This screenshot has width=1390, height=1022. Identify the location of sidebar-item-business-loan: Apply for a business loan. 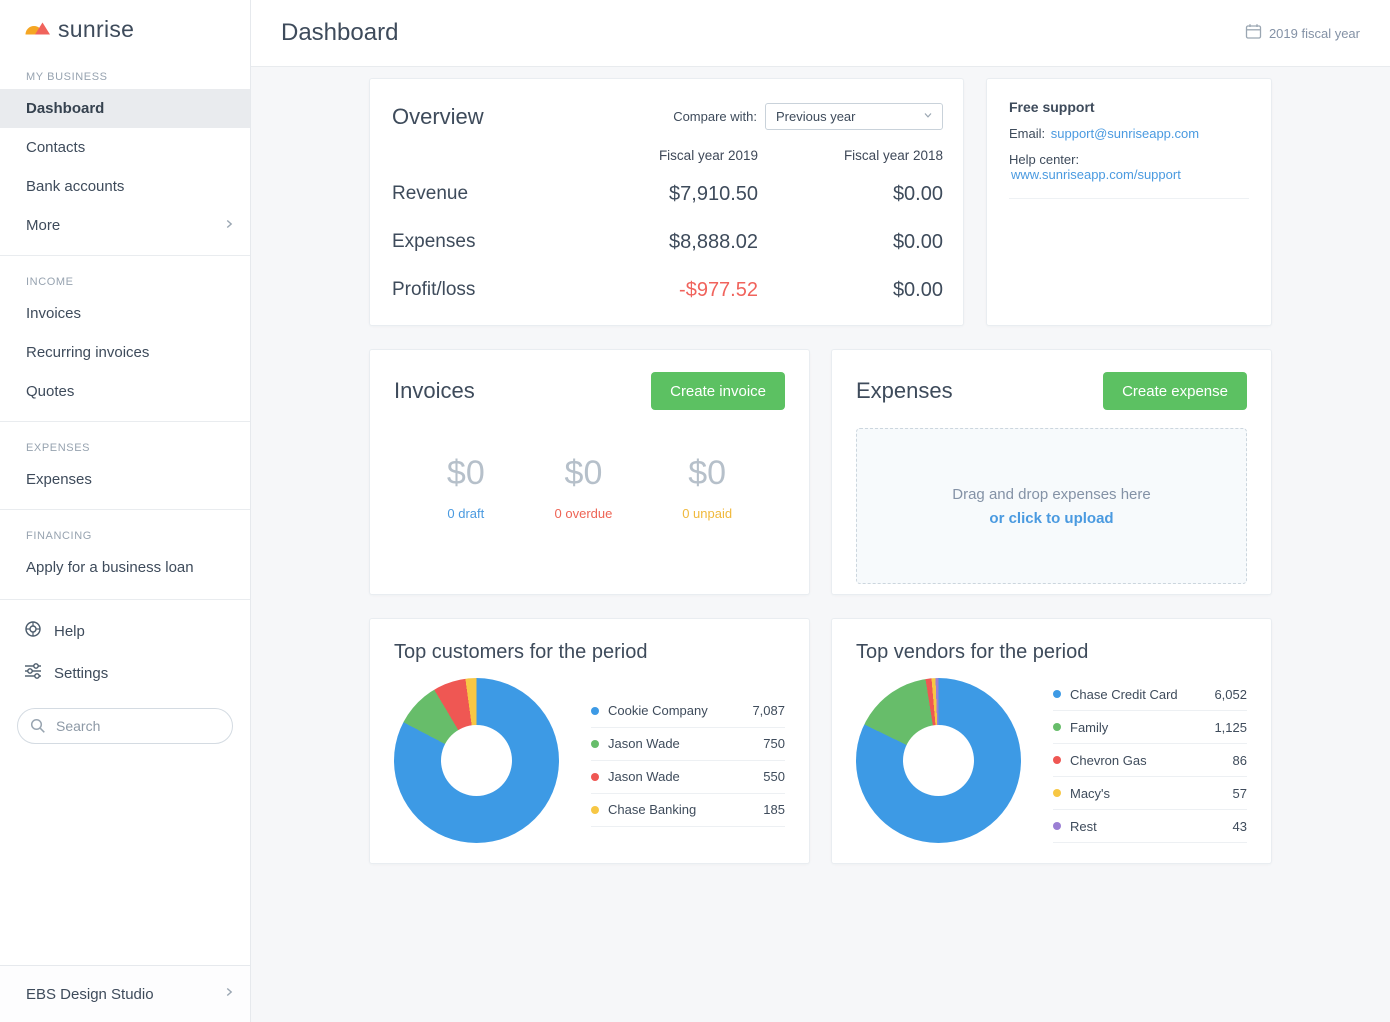
(110, 567).